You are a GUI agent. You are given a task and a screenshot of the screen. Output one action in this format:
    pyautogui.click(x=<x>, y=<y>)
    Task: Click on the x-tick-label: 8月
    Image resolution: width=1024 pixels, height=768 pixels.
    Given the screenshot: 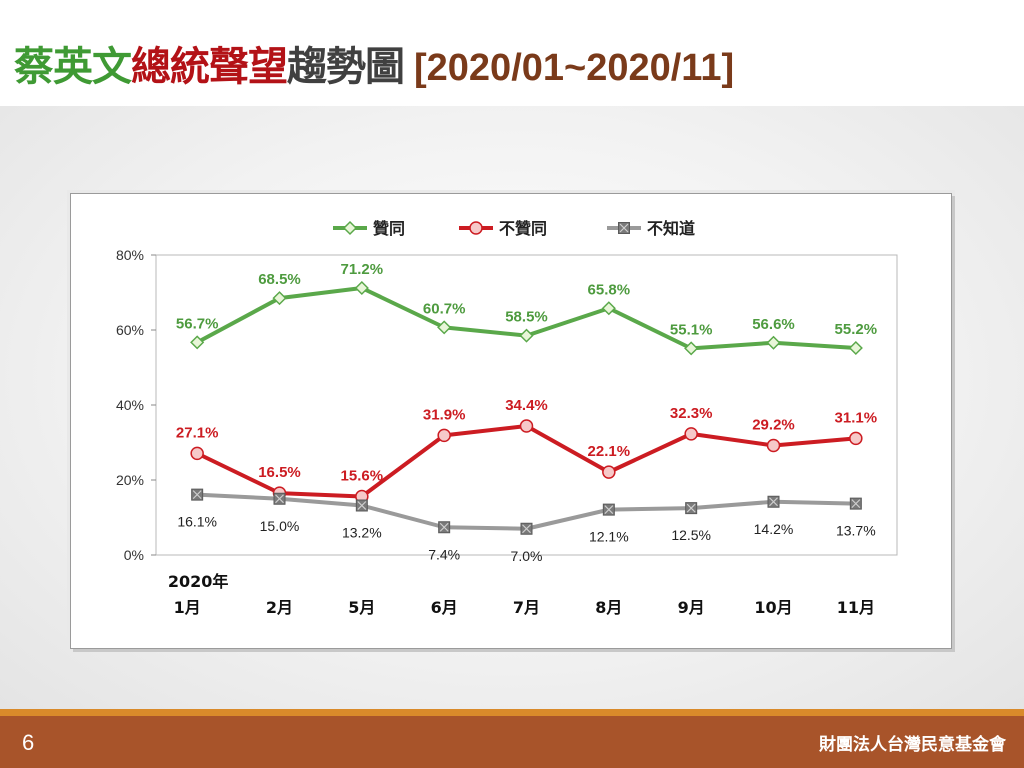 What is the action you would take?
    pyautogui.click(x=608, y=607)
    